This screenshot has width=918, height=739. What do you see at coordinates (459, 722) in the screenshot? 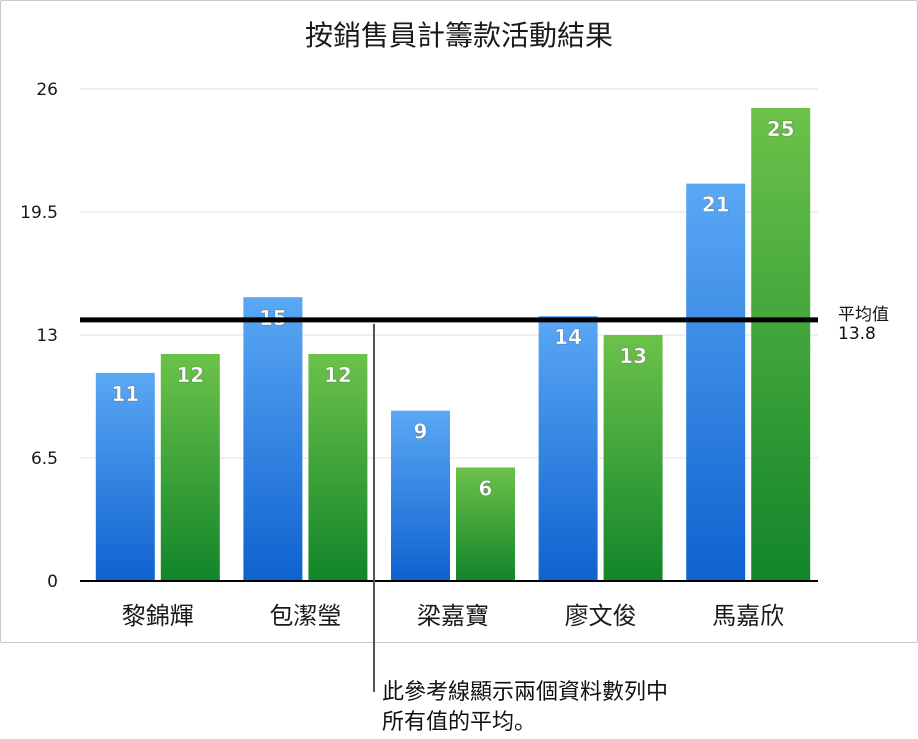
I see `callout-line-2: 所有值的平均。` at bounding box center [459, 722].